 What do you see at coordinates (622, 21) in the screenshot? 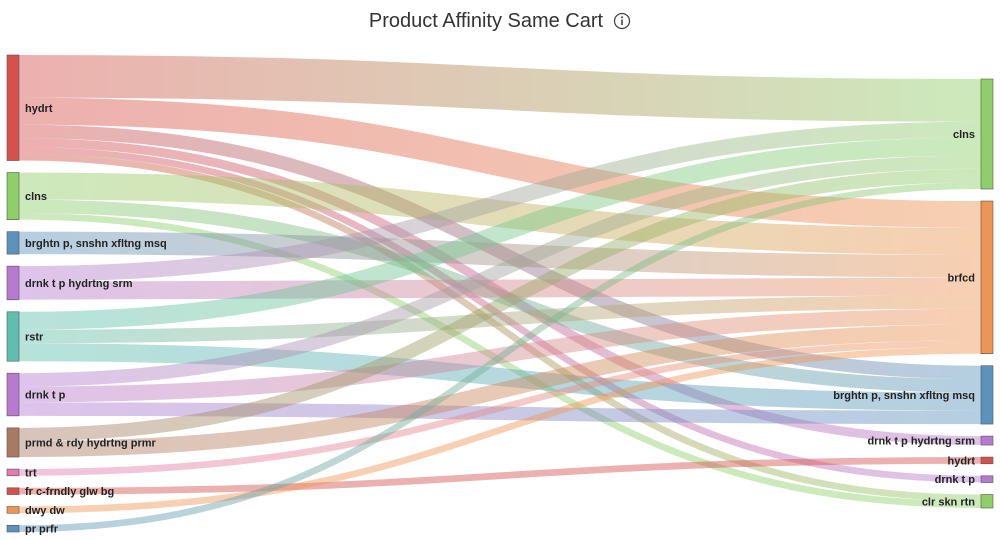
I see `info-icon` at bounding box center [622, 21].